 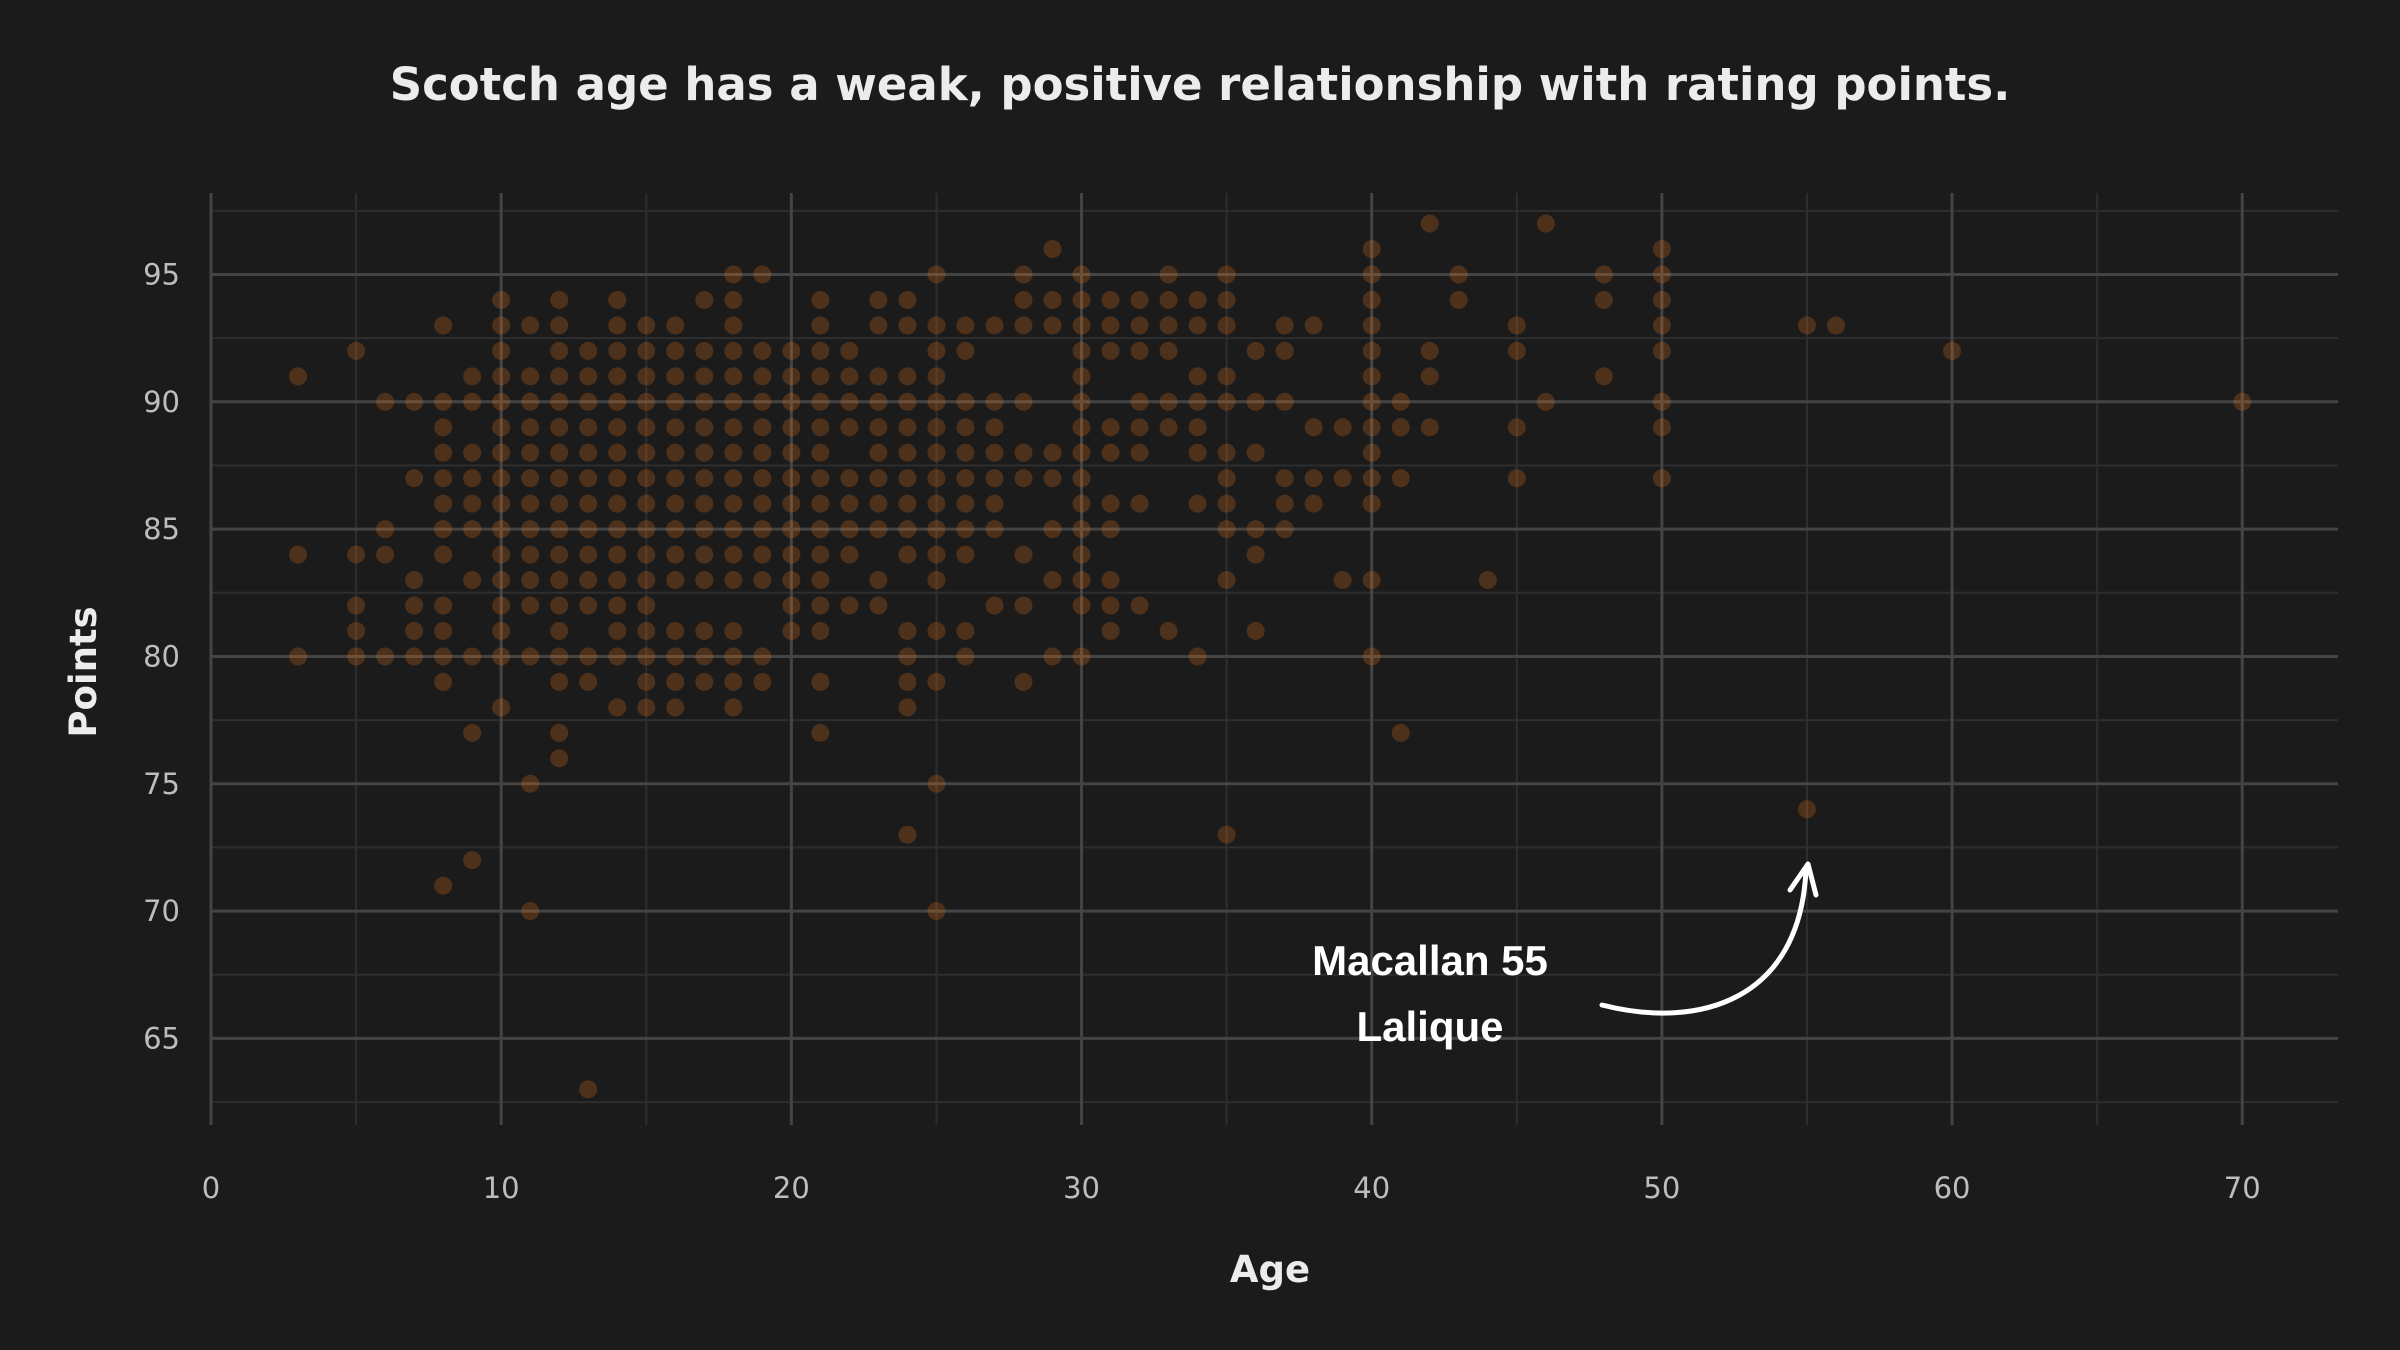 What do you see at coordinates (1803, 879) in the screenshot?
I see `annotation-arrowhead-icon` at bounding box center [1803, 879].